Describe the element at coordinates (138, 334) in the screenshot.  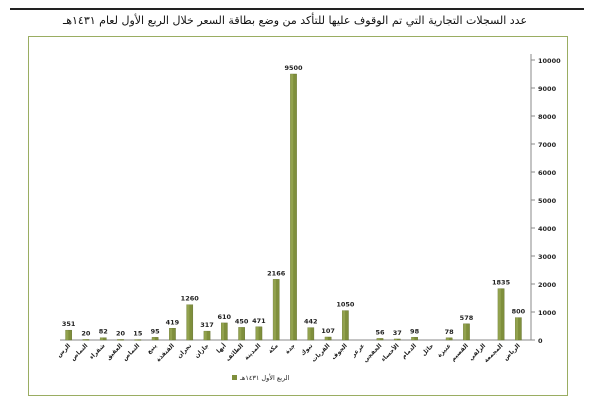
I see `data-label: 15` at that location.